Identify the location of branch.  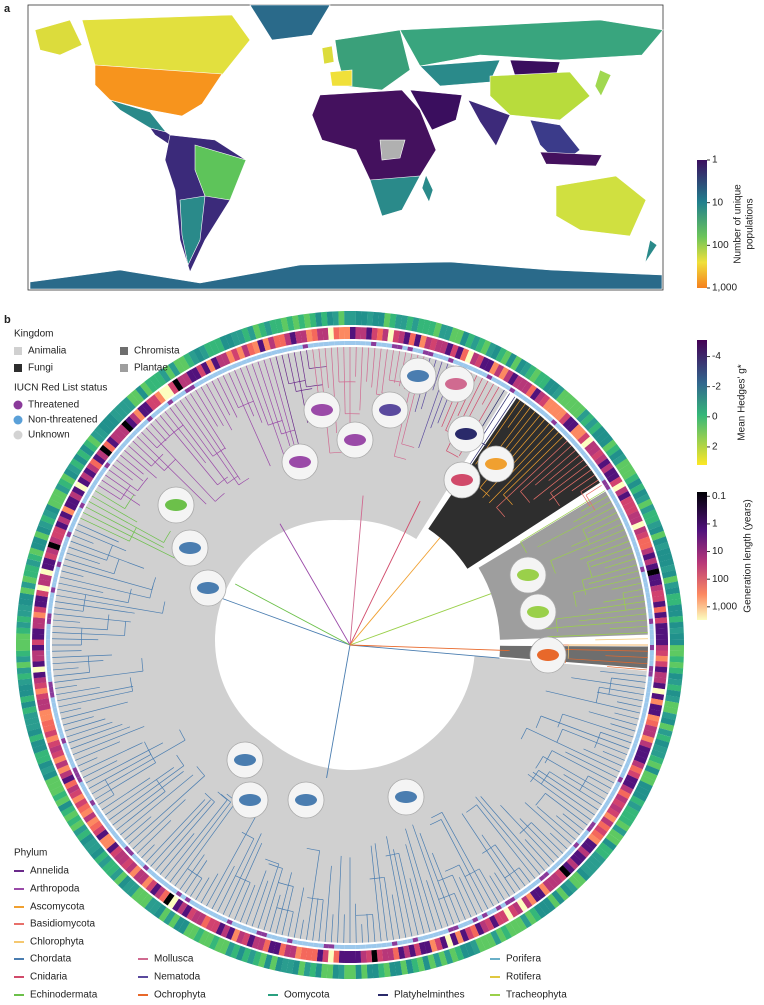
(621, 639).